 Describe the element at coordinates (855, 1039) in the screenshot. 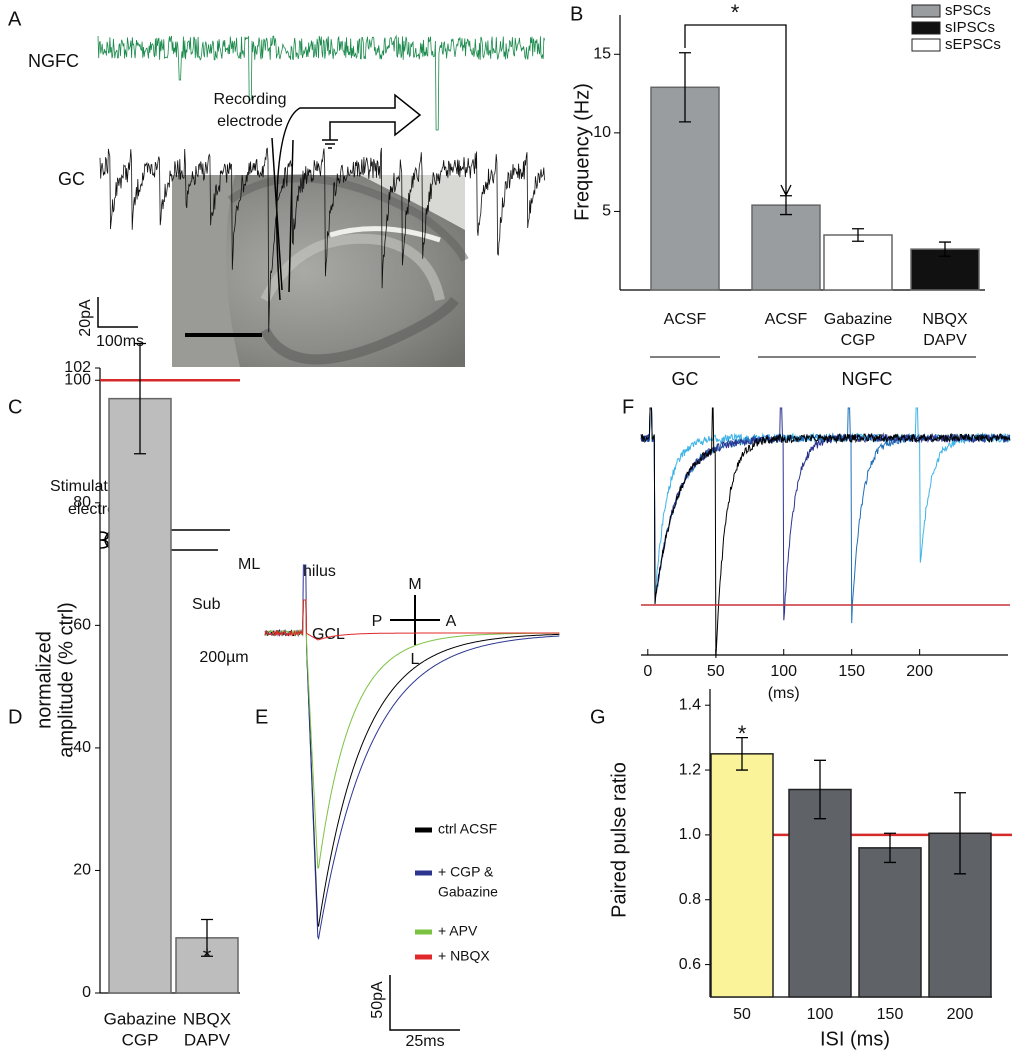

I see `x-axis-label: ISI (ms)` at that location.